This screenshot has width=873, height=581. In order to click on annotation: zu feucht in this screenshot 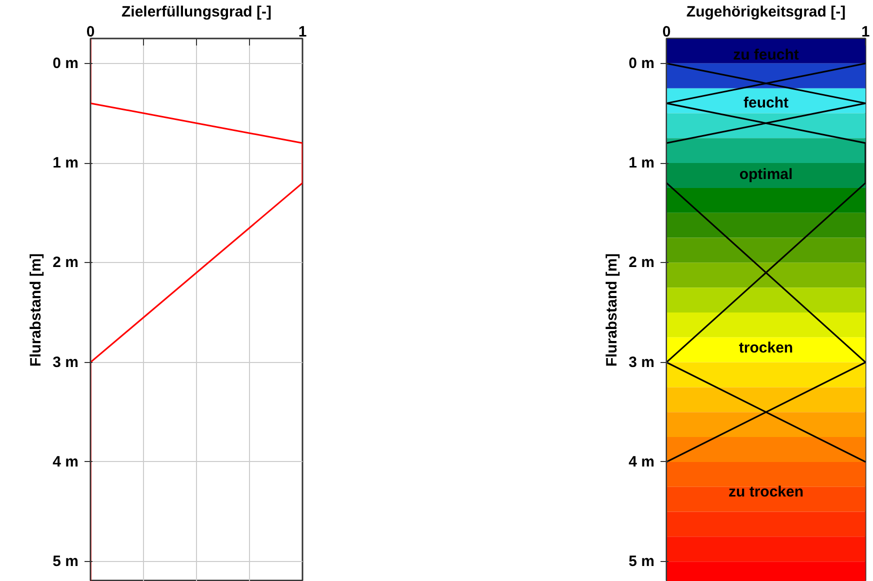, I will do `click(766, 55)`.